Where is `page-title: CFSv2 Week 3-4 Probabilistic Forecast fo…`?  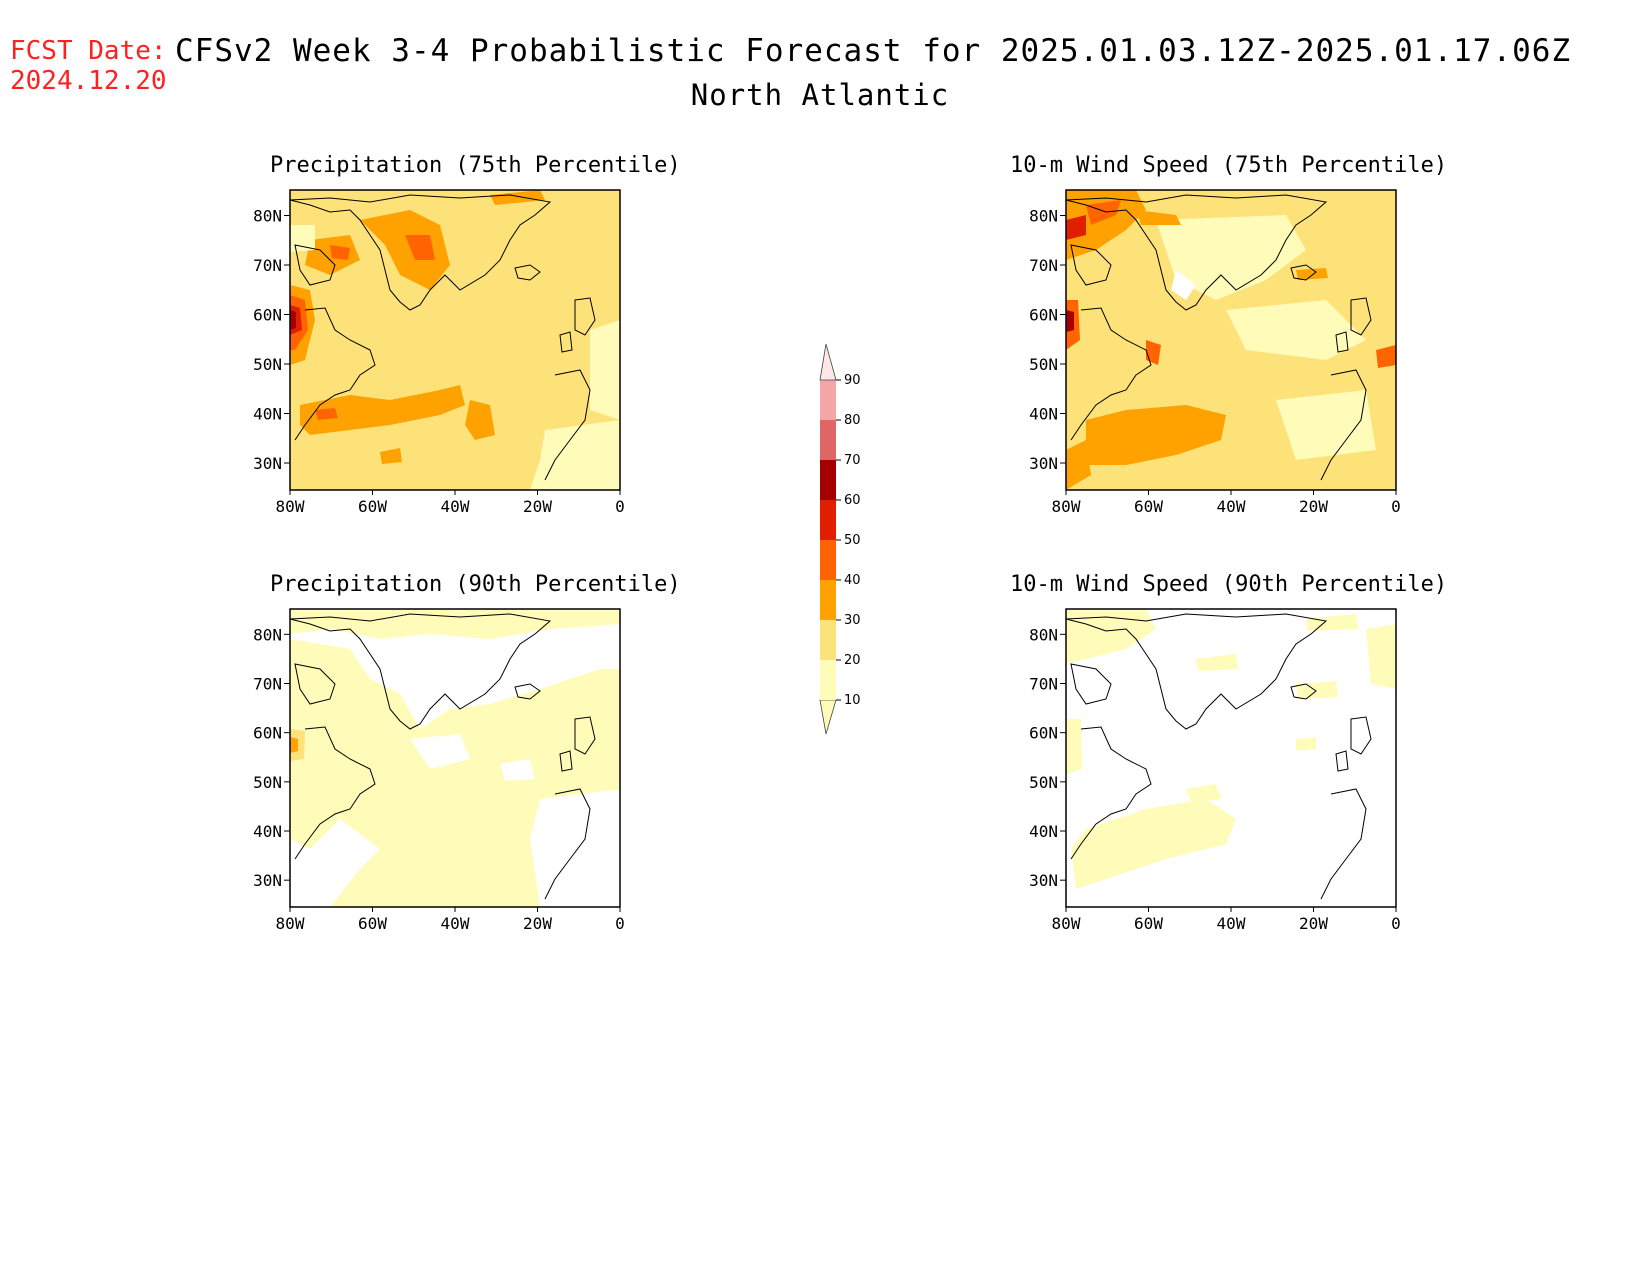
page-title: CFSv2 Week 3-4 Probabilistic Forecast fo… is located at coordinates (873, 51).